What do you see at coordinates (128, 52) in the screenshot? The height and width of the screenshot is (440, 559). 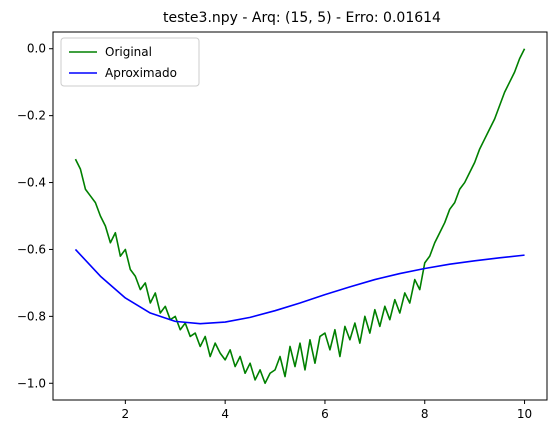 I see `legend-label-original: Original` at bounding box center [128, 52].